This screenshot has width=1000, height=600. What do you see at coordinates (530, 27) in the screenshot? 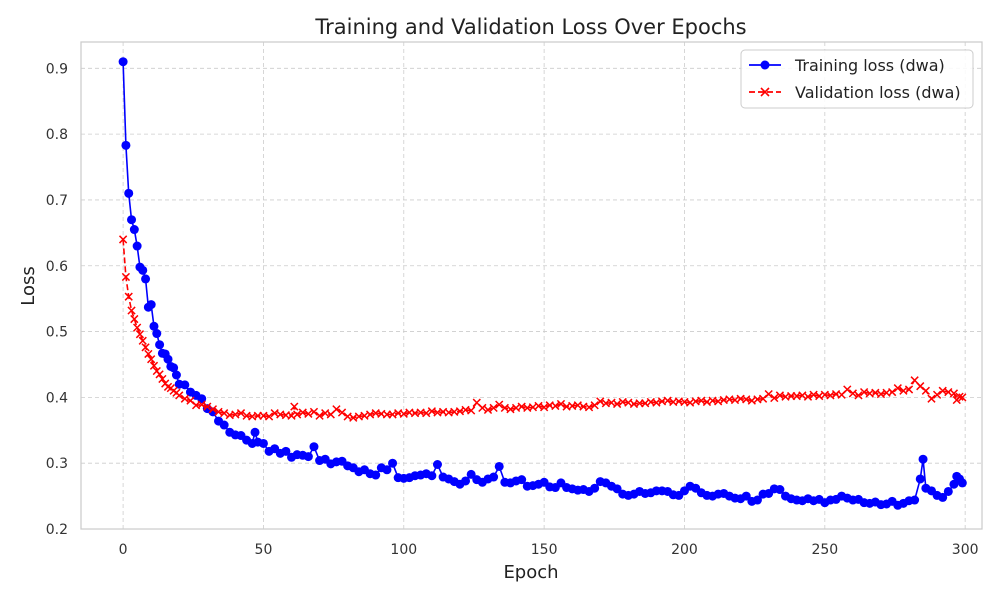
I see `chart-title: Training and Validation Loss Over Epochs` at bounding box center [530, 27].